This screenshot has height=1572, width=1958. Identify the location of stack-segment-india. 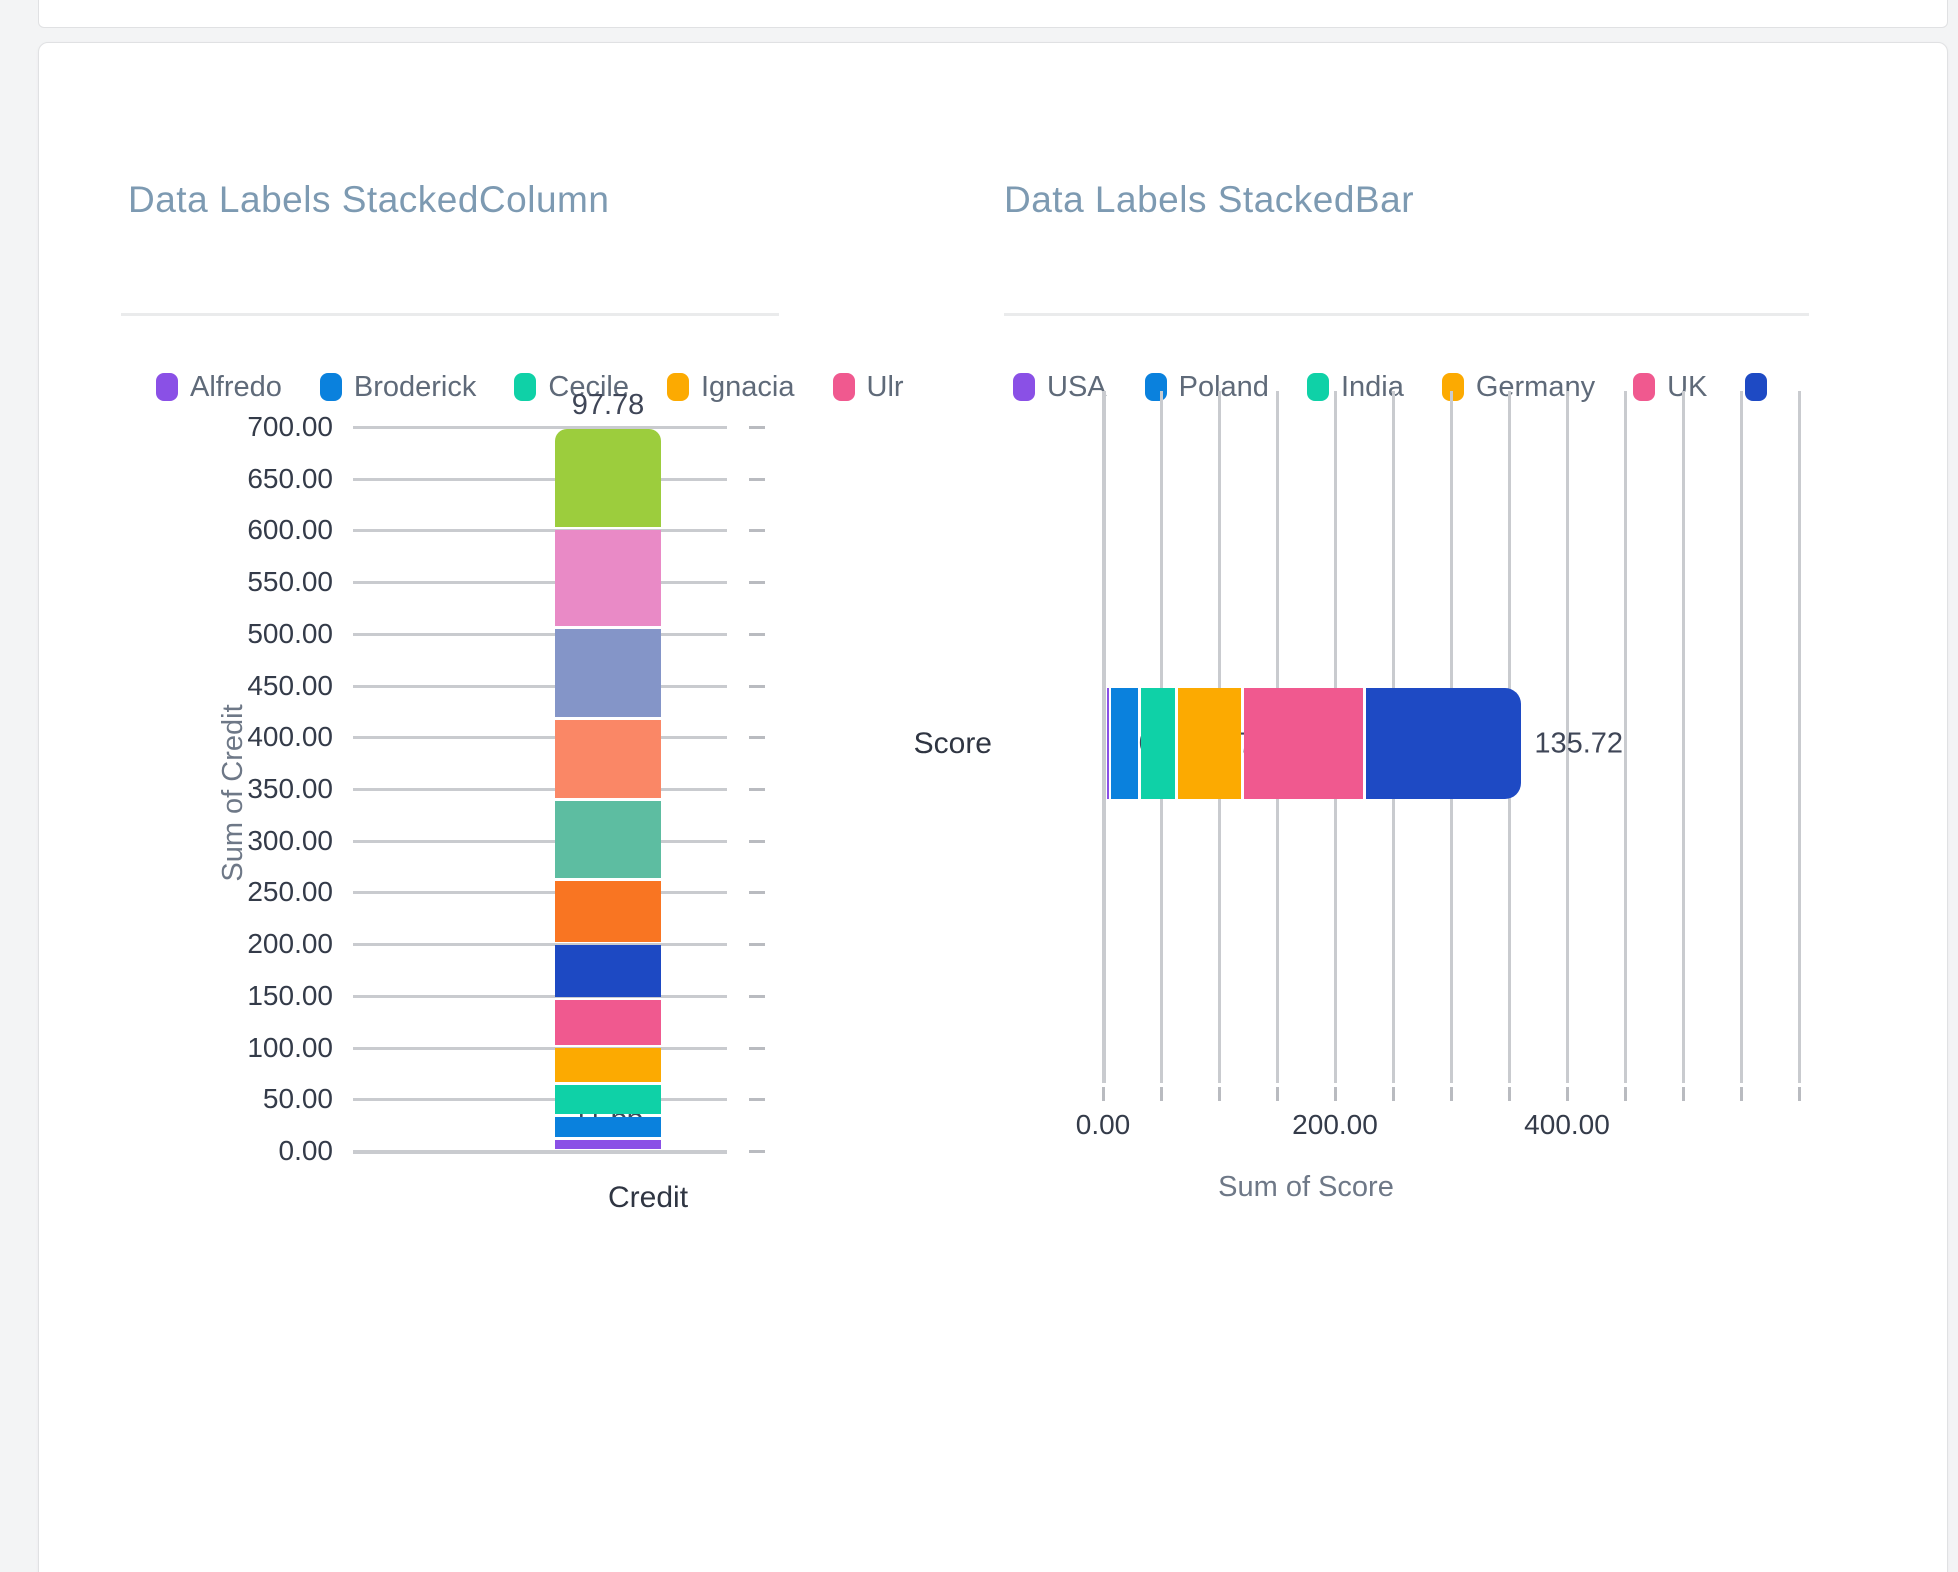
(1158, 743).